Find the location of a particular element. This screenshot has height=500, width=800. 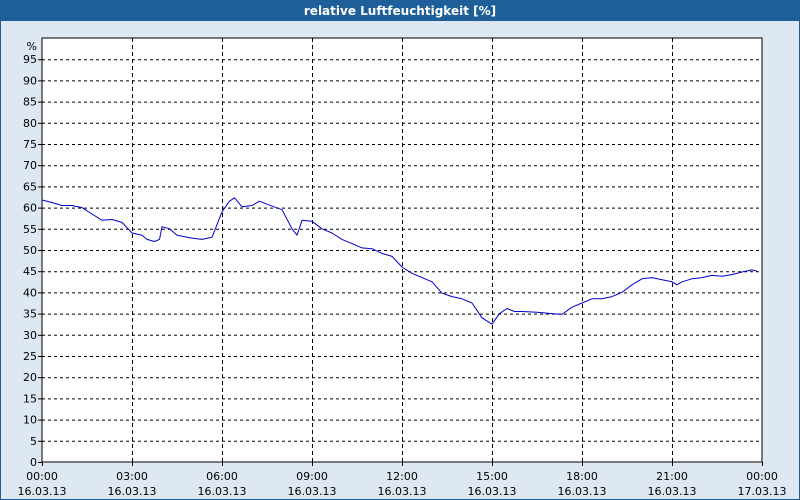

x-tick-time-label: 12:00 is located at coordinates (402, 476).